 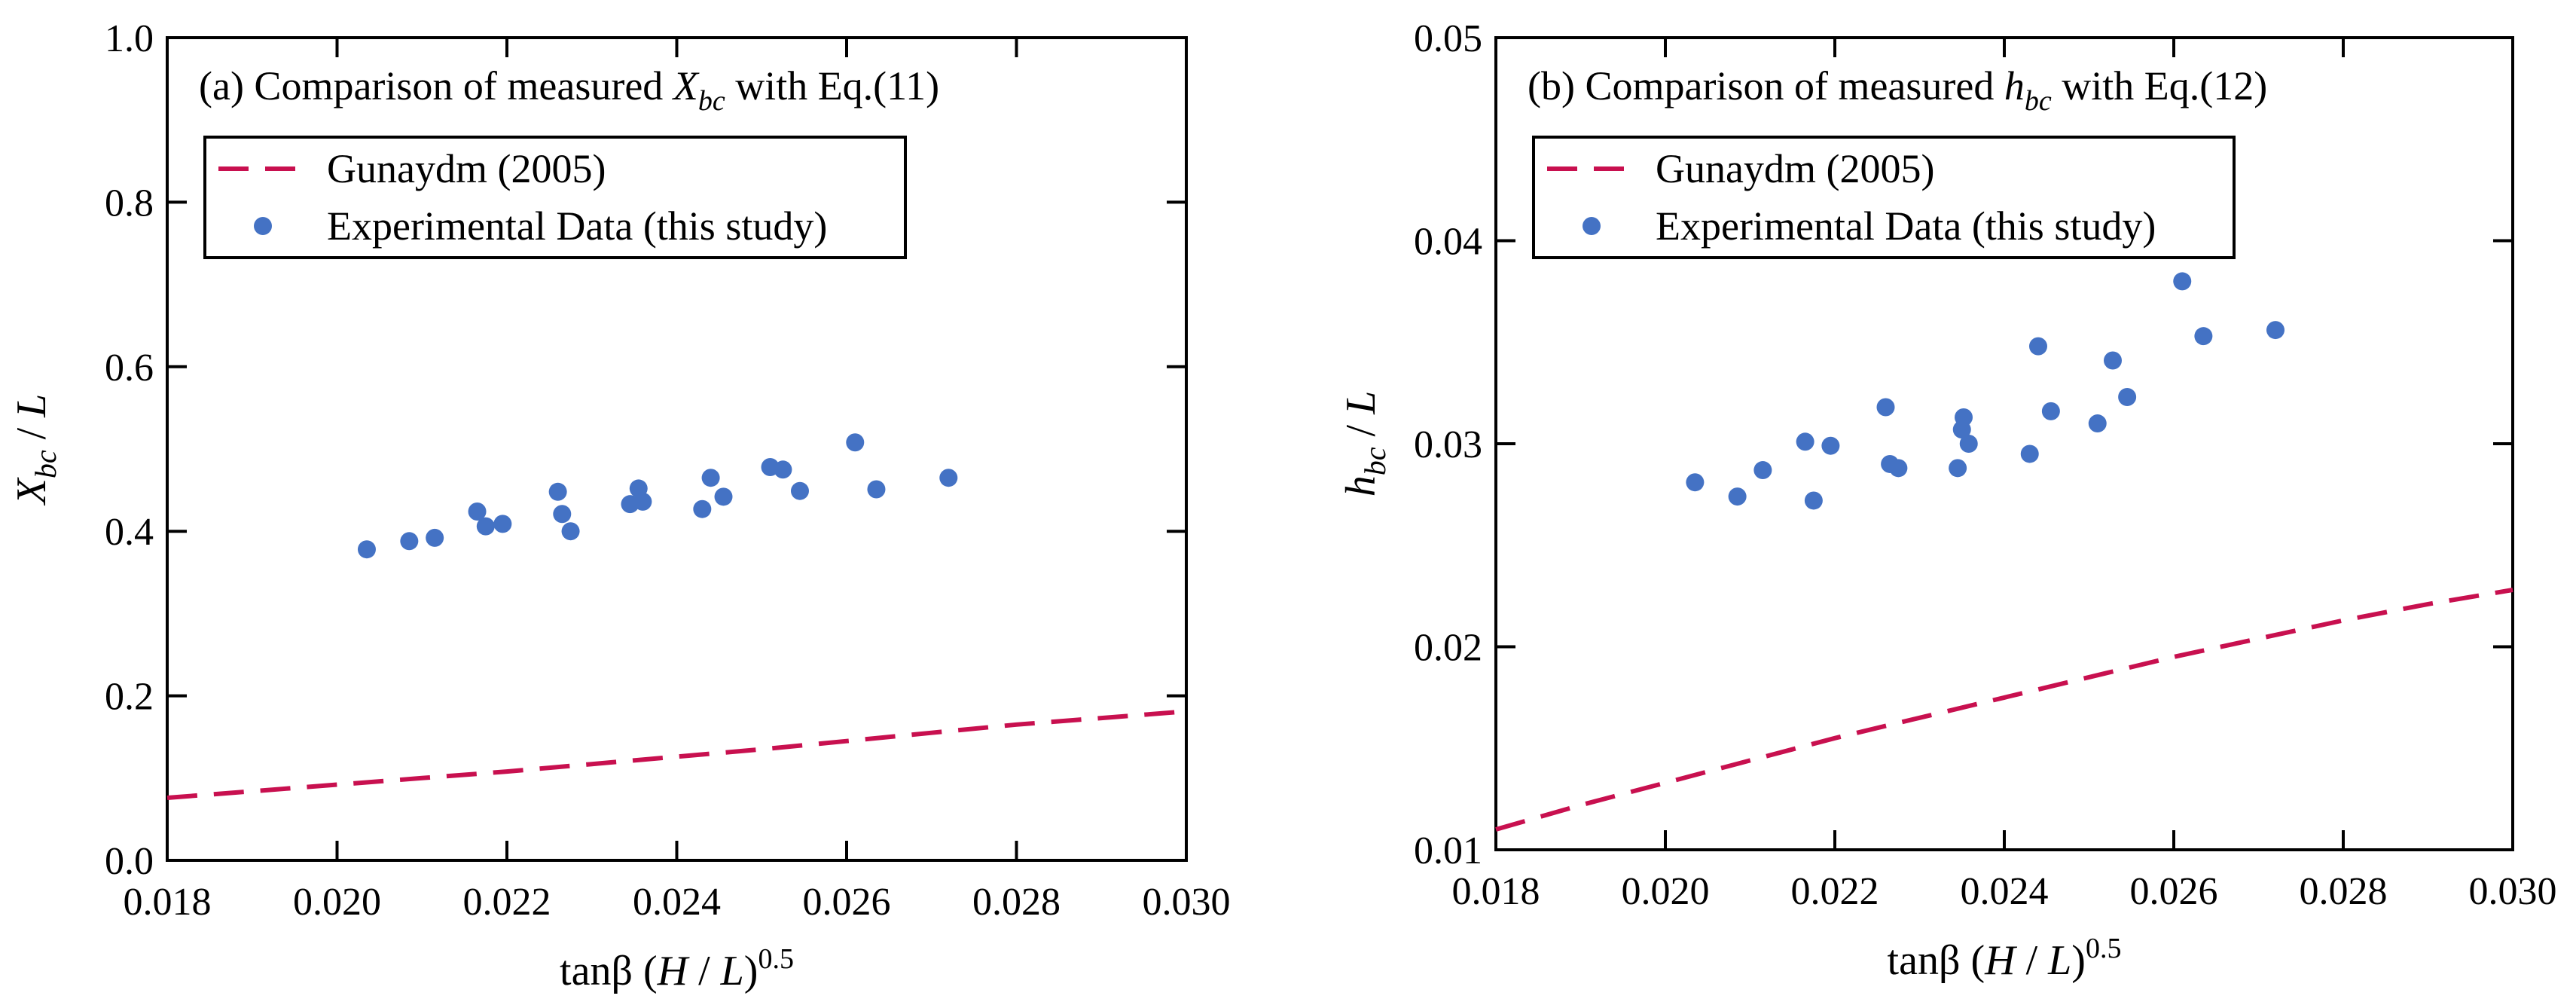 I want to click on x-tick-label-b: 0.022, so click(x=1835, y=891).